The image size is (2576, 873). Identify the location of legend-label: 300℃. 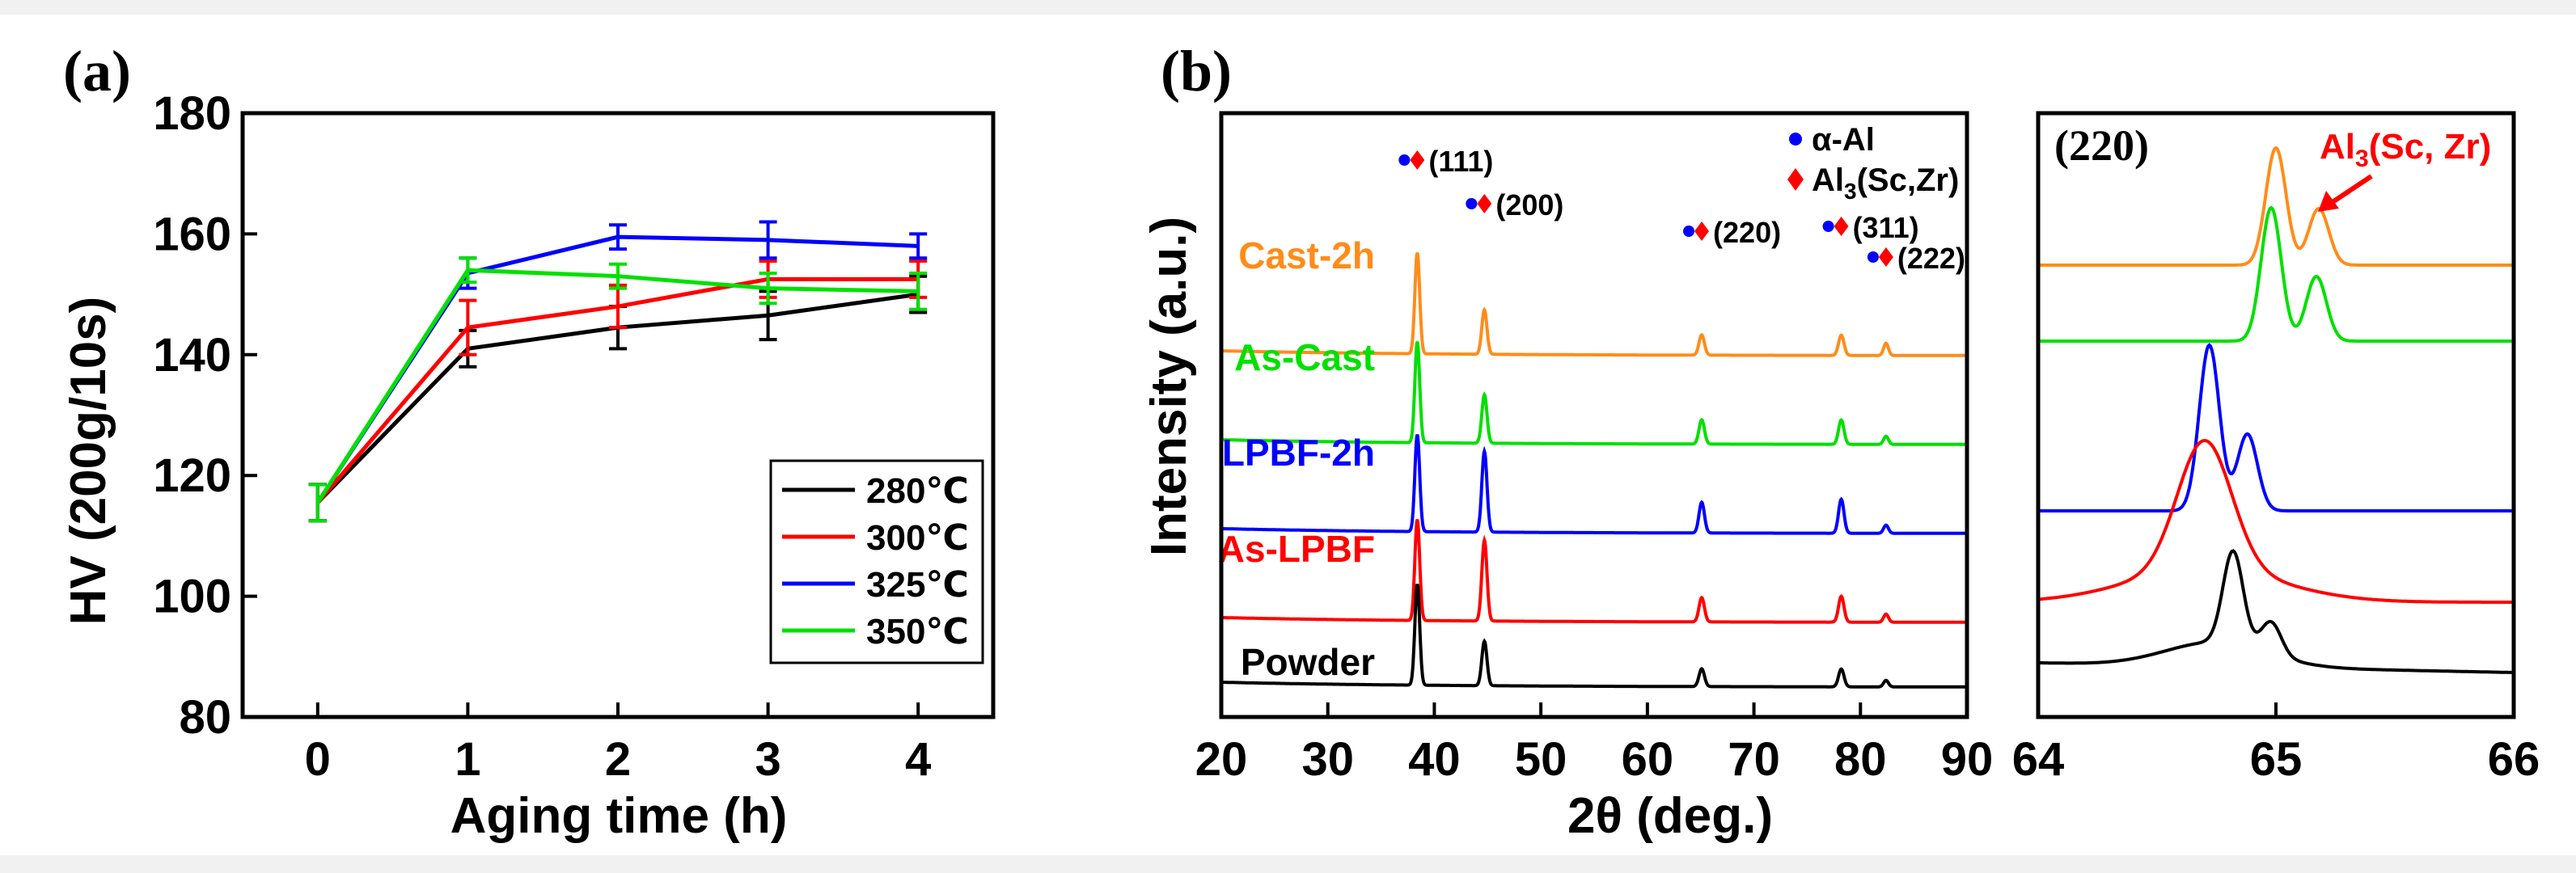
(918, 538).